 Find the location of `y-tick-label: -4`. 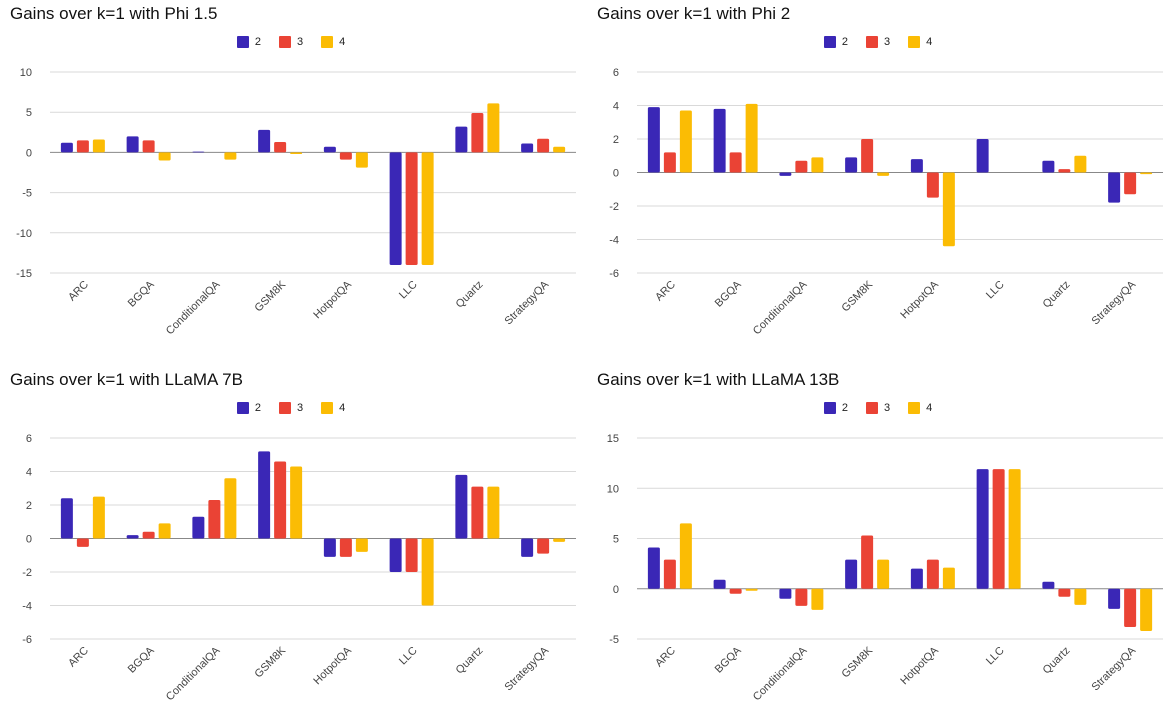

y-tick-label: -4 is located at coordinates (27, 607).